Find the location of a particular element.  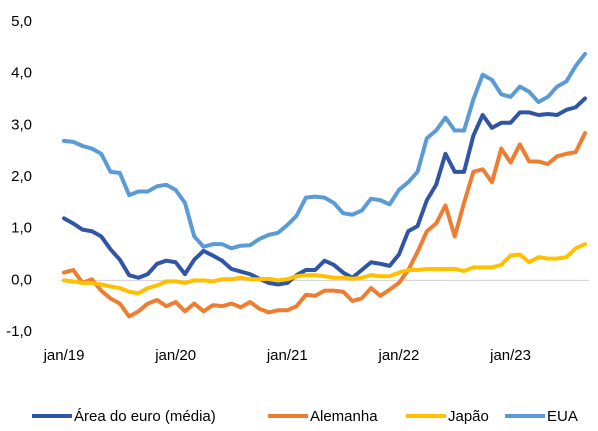

y-tick-label: 5,0 is located at coordinates (21, 21).